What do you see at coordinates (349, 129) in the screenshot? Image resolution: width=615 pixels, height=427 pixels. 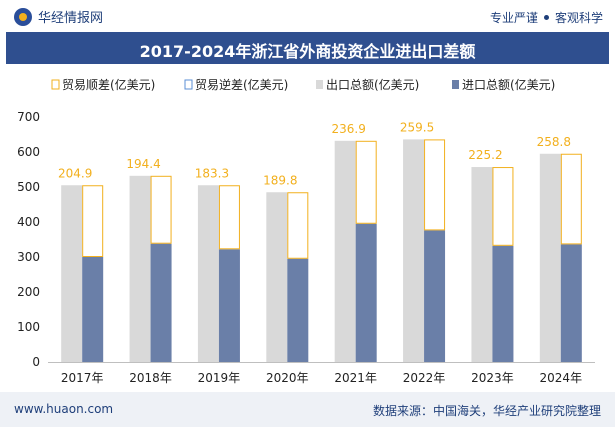 I see `surplus-data-label: 236.9` at bounding box center [349, 129].